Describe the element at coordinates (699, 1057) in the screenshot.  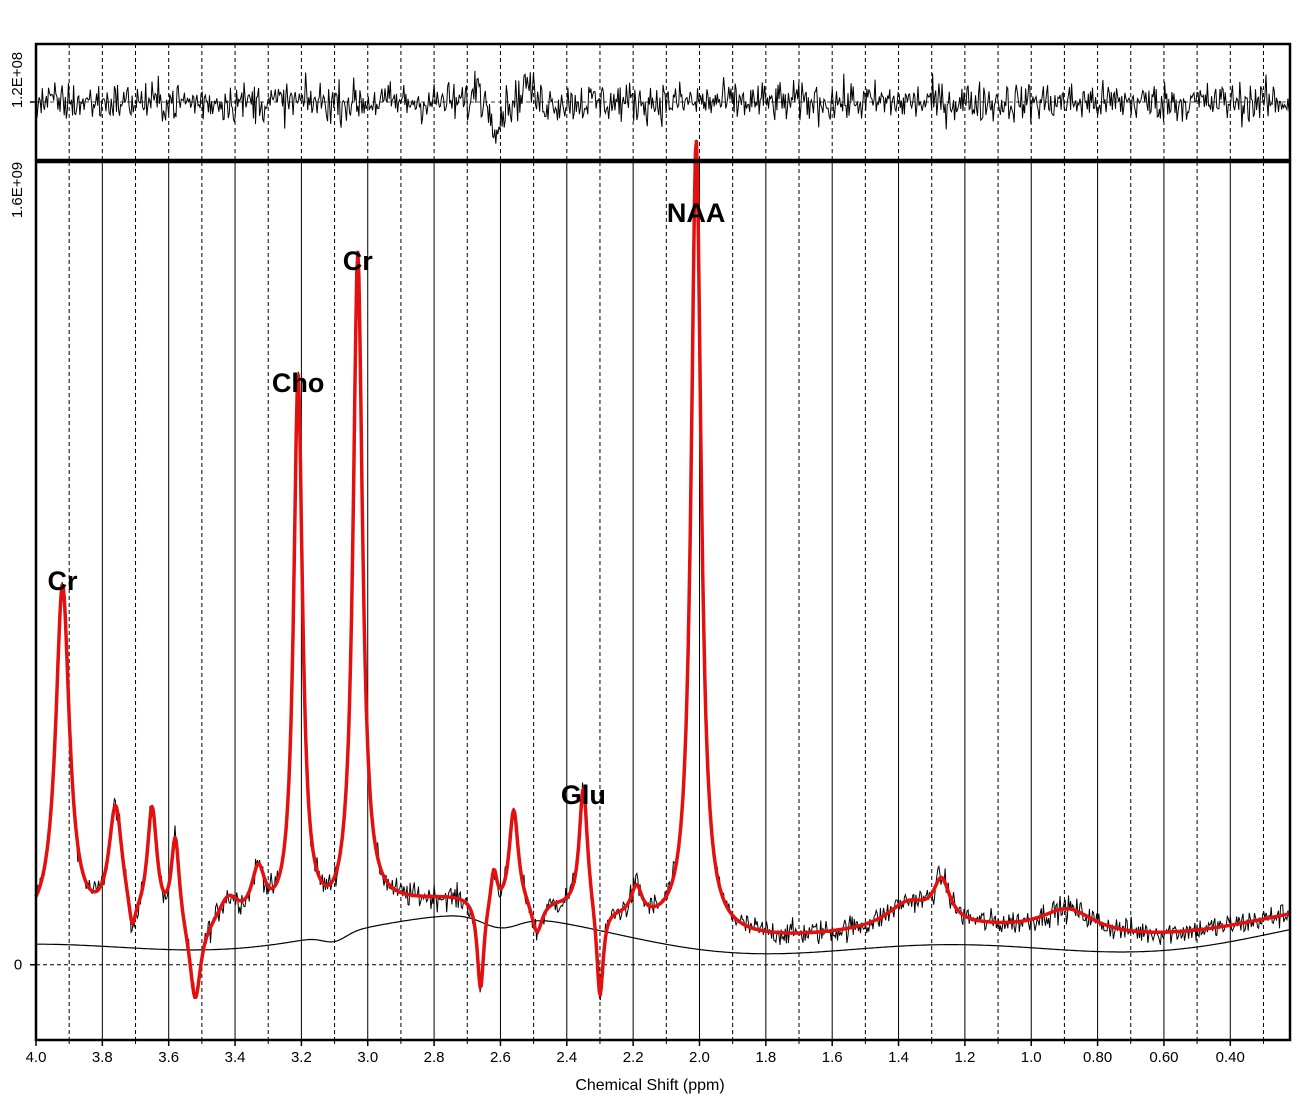
I see `x-tick-label: 2.0` at that location.